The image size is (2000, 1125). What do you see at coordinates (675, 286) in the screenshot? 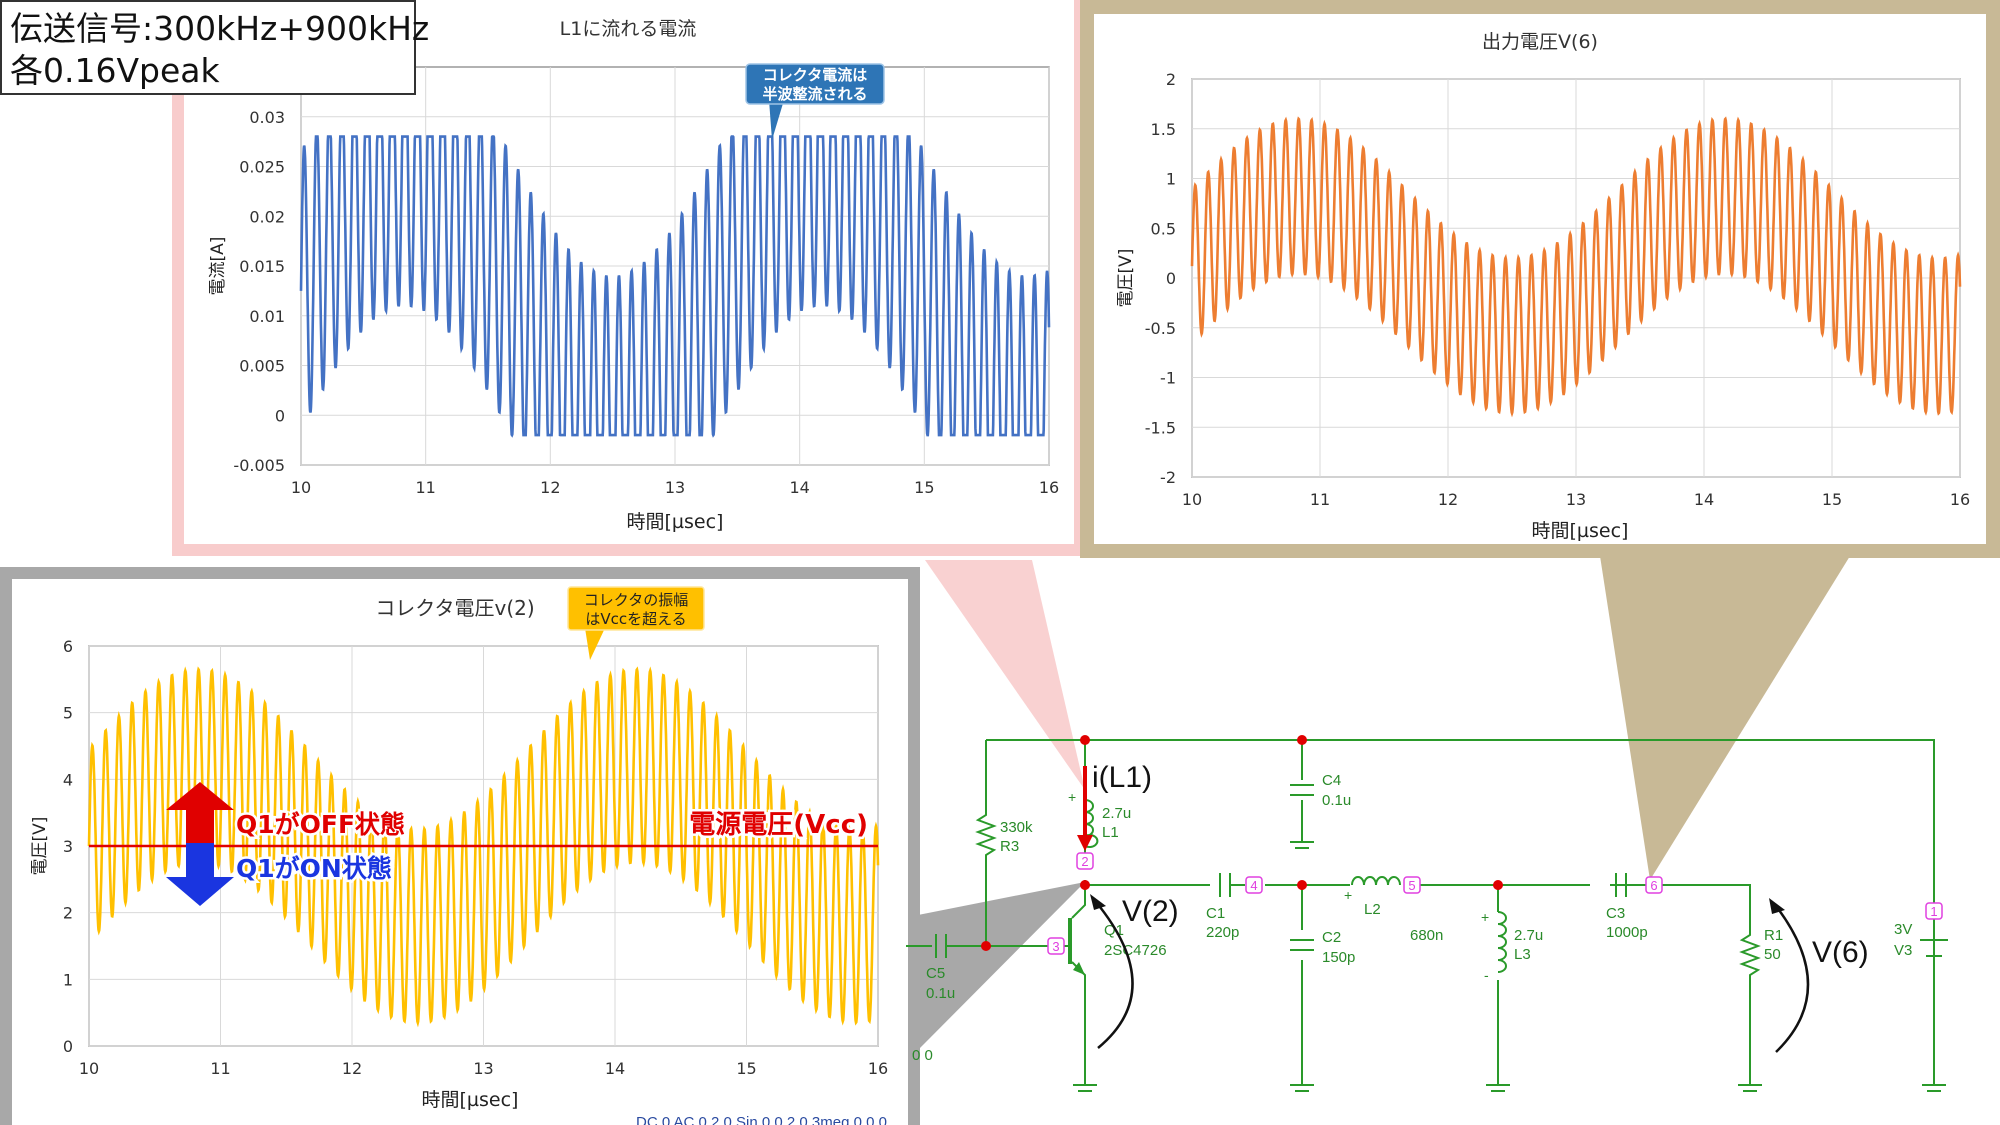
I see `current-series-line` at bounding box center [675, 286].